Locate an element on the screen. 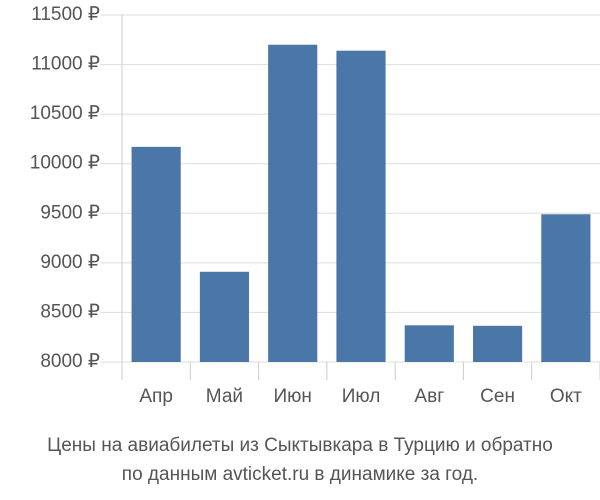  y-tick-label: 11500 ₽ is located at coordinates (65, 14).